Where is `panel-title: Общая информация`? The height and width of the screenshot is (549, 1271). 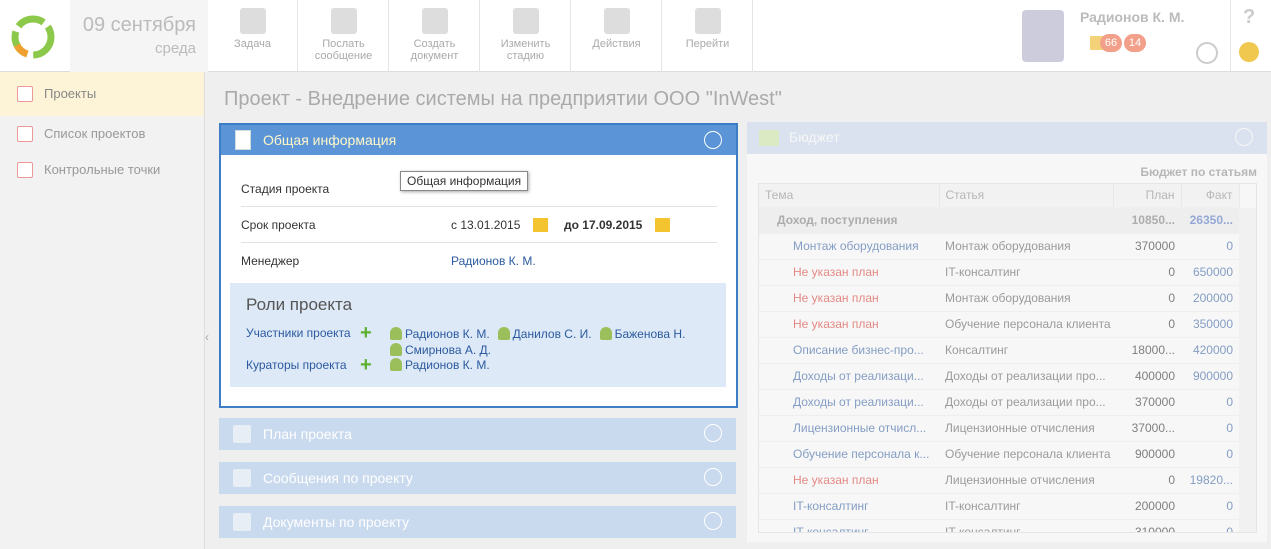
panel-title: Общая информация is located at coordinates (330, 140).